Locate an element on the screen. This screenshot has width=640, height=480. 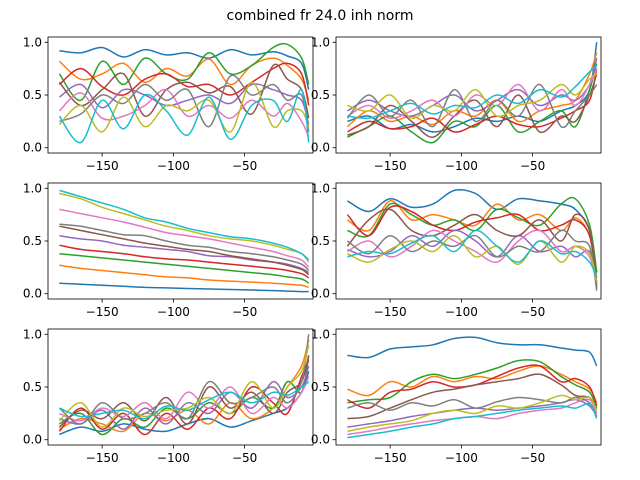
subplot-3: −150 −100 −50 0.0 0.5 1.0 is located at coordinates (168, 250).